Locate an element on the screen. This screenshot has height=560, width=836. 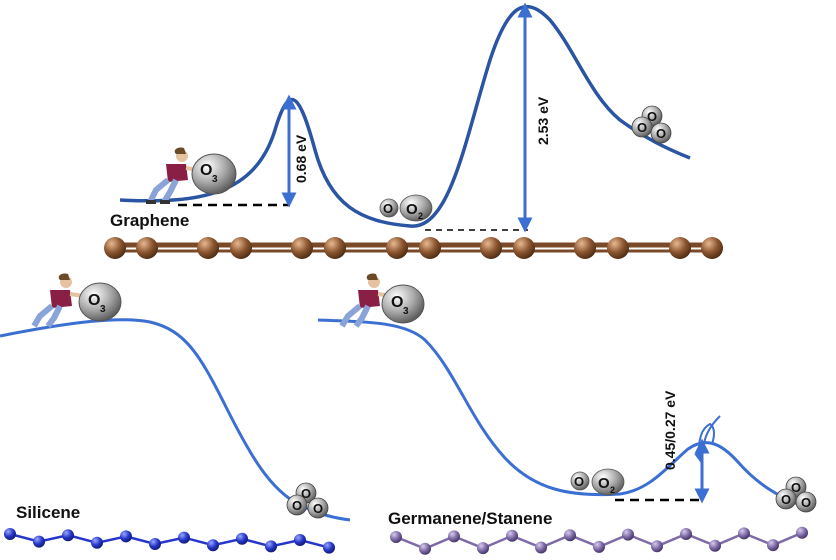
germanene-curved-arrow is located at coordinates (704, 442).